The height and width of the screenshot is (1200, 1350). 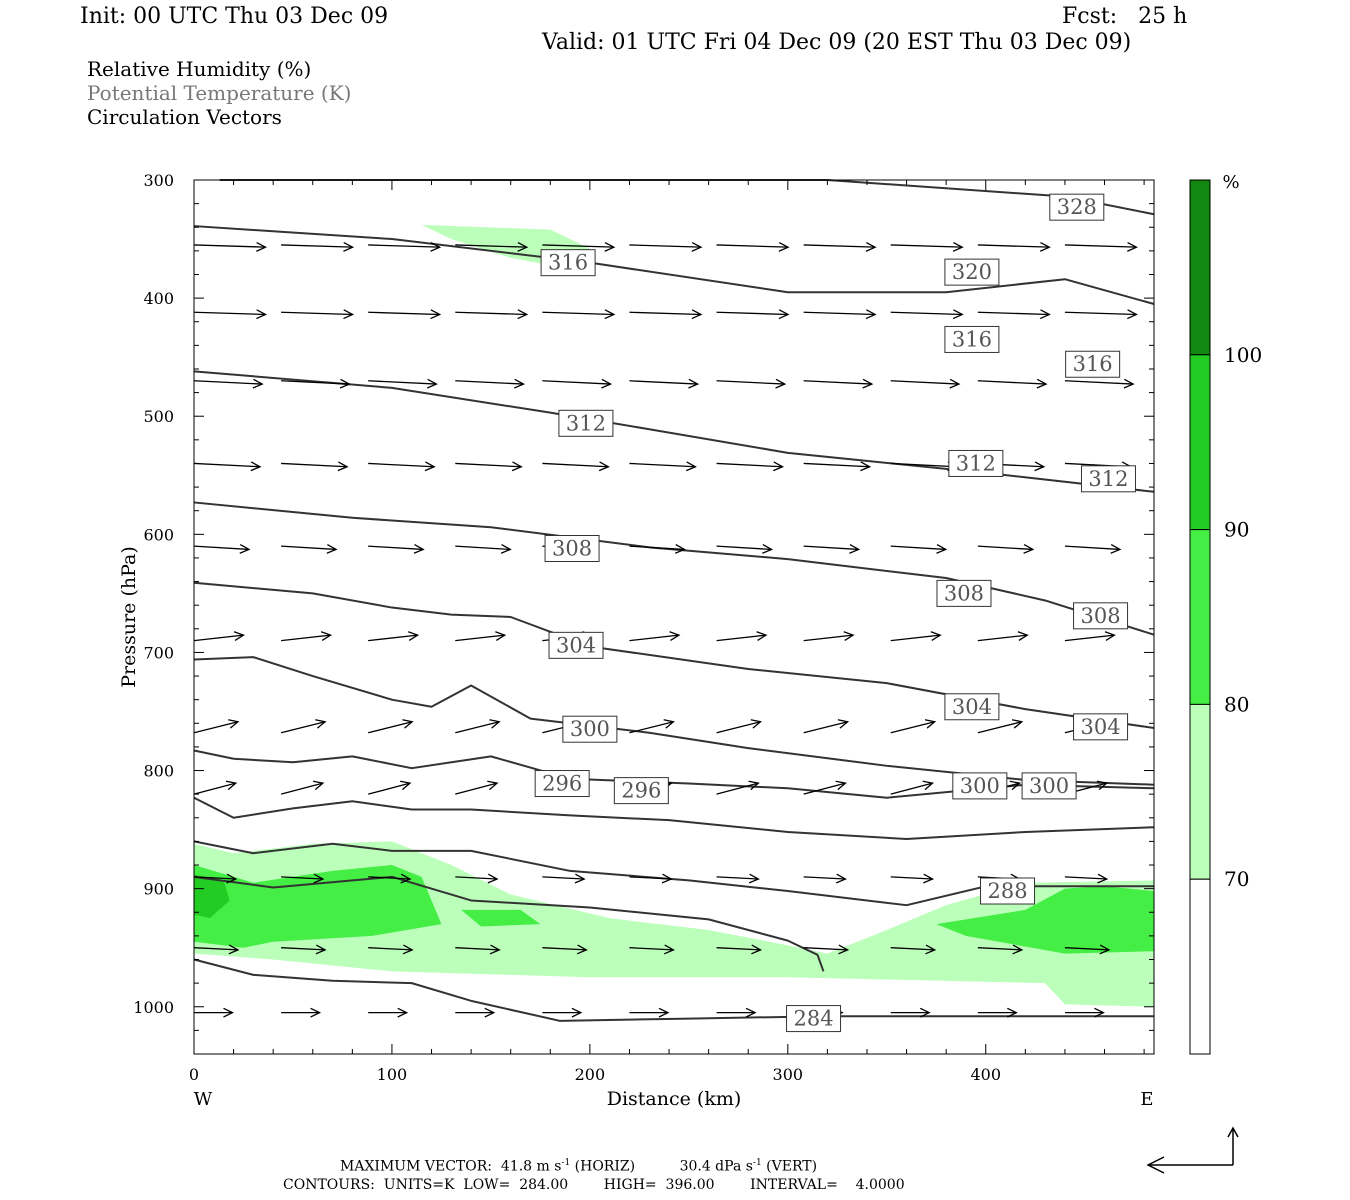 What do you see at coordinates (158, 534) in the screenshot?
I see `y-tick-label: 600` at bounding box center [158, 534].